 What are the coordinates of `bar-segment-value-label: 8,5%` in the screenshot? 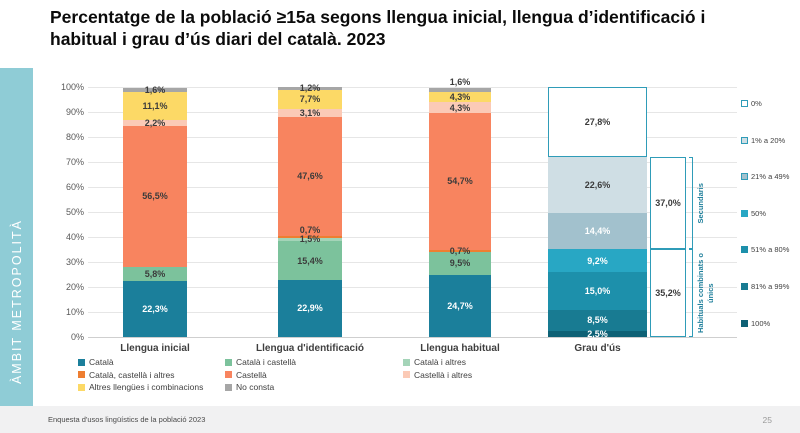 It's located at (597, 320).